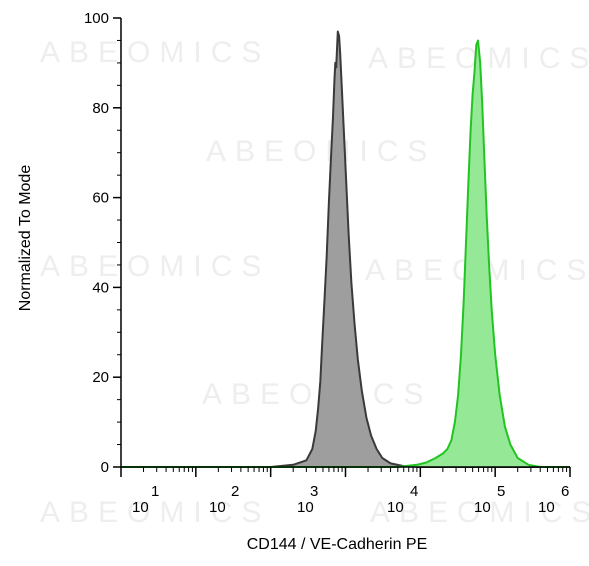 The width and height of the screenshot is (589, 566). Describe the element at coordinates (100, 108) in the screenshot. I see `y-tick-label: 80` at that location.